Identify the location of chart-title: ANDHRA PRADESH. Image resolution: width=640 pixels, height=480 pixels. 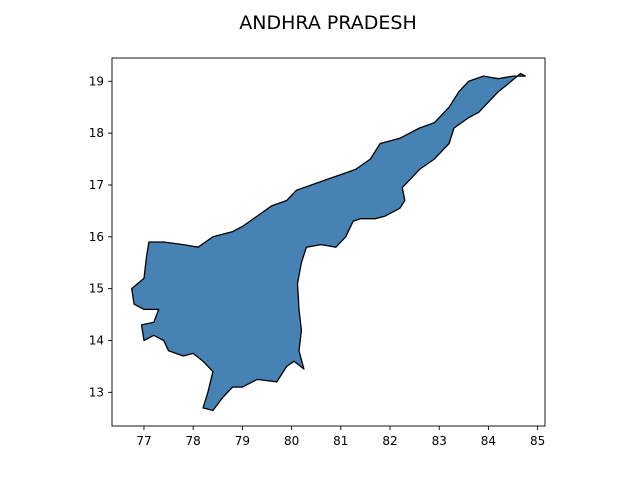
(327, 23).